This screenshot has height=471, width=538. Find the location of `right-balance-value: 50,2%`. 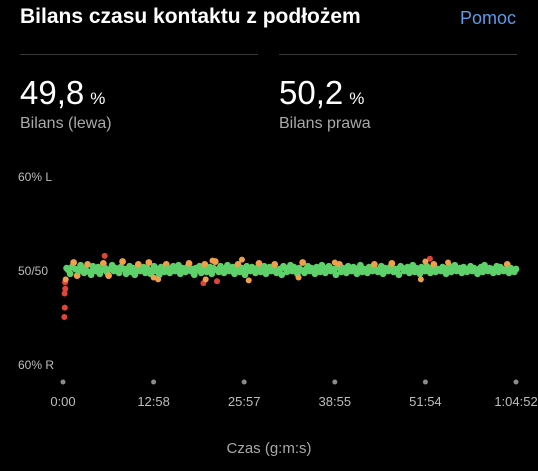

right-balance-value: 50,2% is located at coordinates (321, 93).